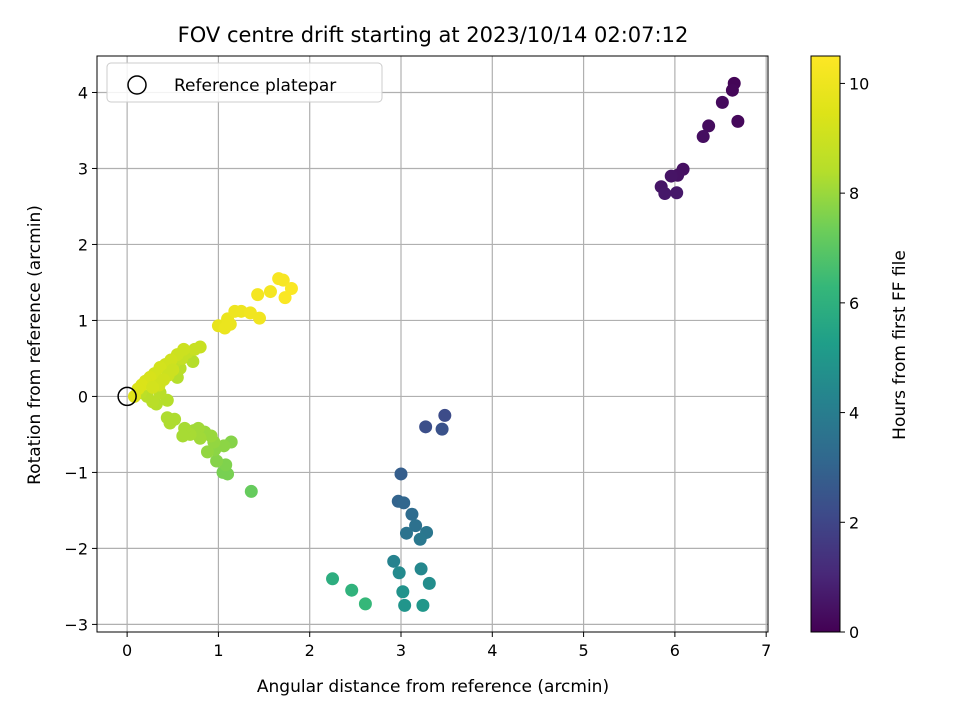  I want to click on colorbar: 0 2 4 6 8 10 Hours from first FF file, so click(860, 348).